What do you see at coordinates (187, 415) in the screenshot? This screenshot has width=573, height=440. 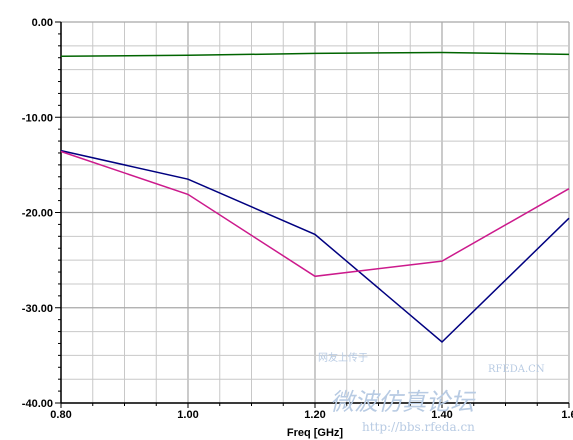 I see `x-tick-label: 1.00` at bounding box center [187, 415].